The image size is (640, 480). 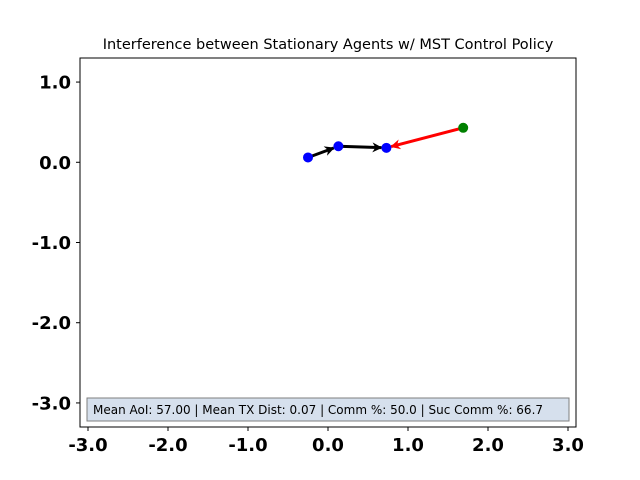 I want to click on points, so click(x=386, y=142).